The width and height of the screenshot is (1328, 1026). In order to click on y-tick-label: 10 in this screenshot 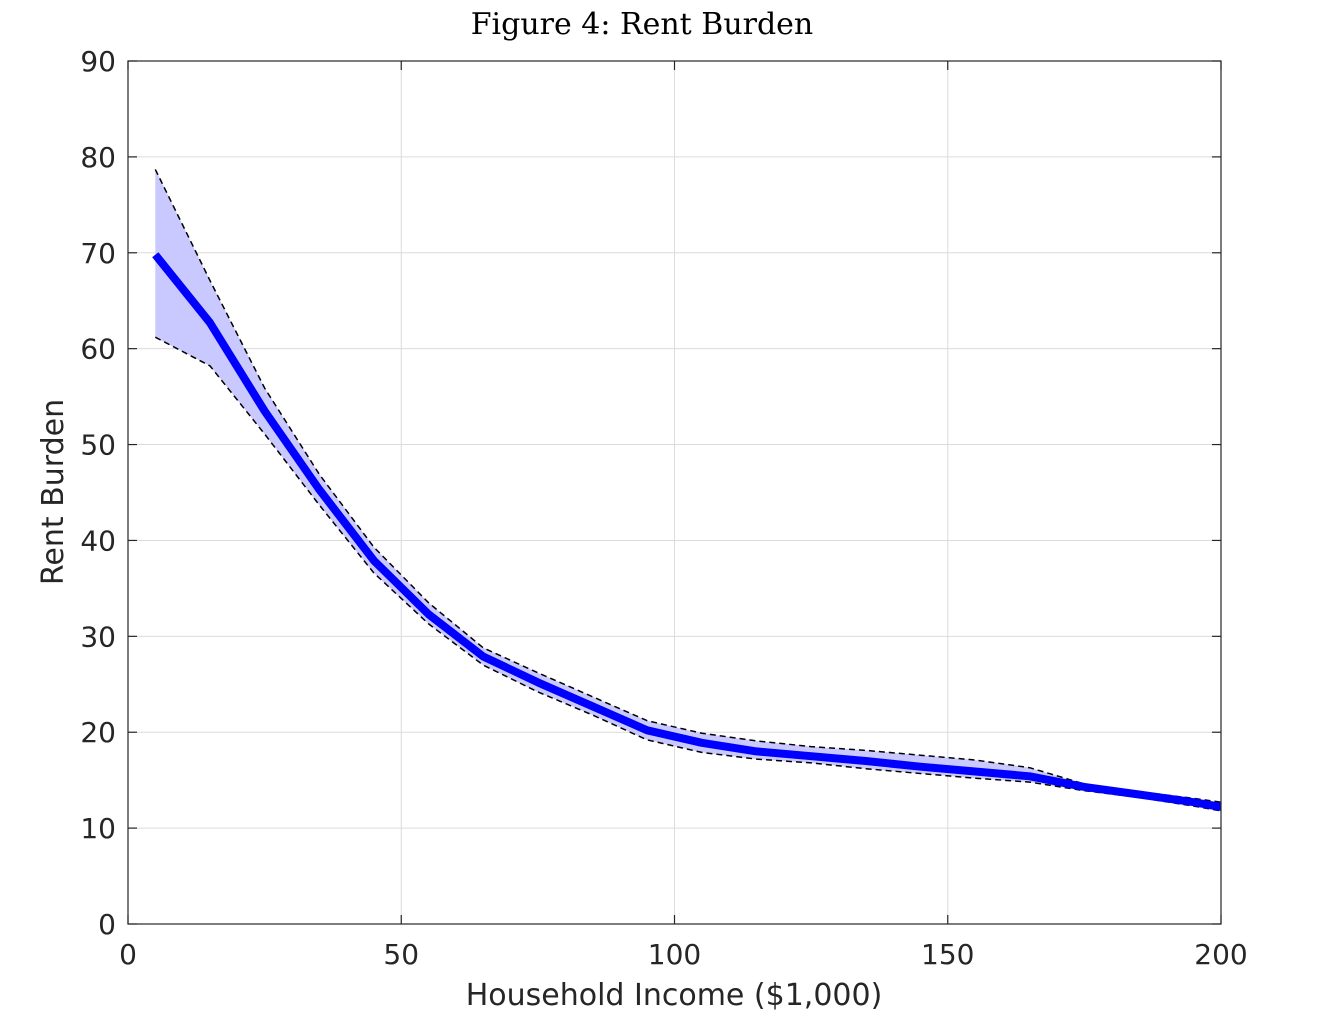, I will do `click(98, 828)`.